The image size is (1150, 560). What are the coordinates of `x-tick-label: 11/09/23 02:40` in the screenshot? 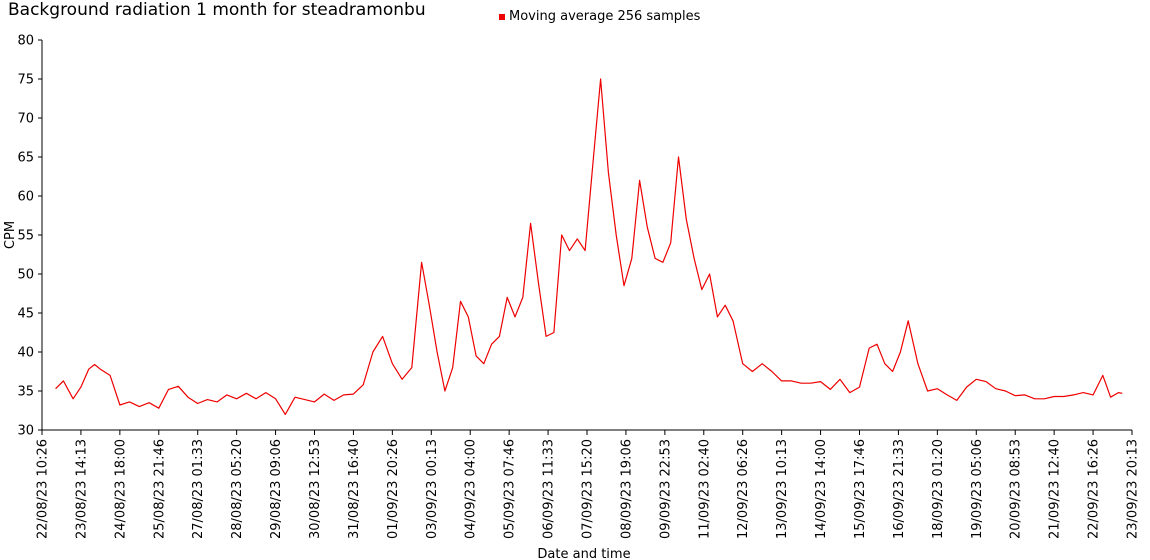 It's located at (704, 489).